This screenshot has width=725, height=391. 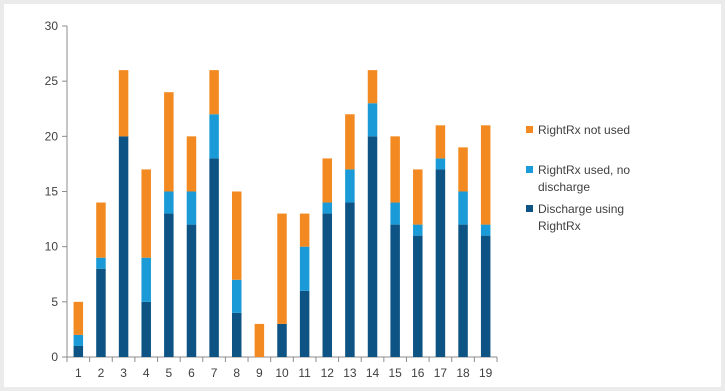 What do you see at coordinates (236, 373) in the screenshot?
I see `x-tick-label: 8` at bounding box center [236, 373].